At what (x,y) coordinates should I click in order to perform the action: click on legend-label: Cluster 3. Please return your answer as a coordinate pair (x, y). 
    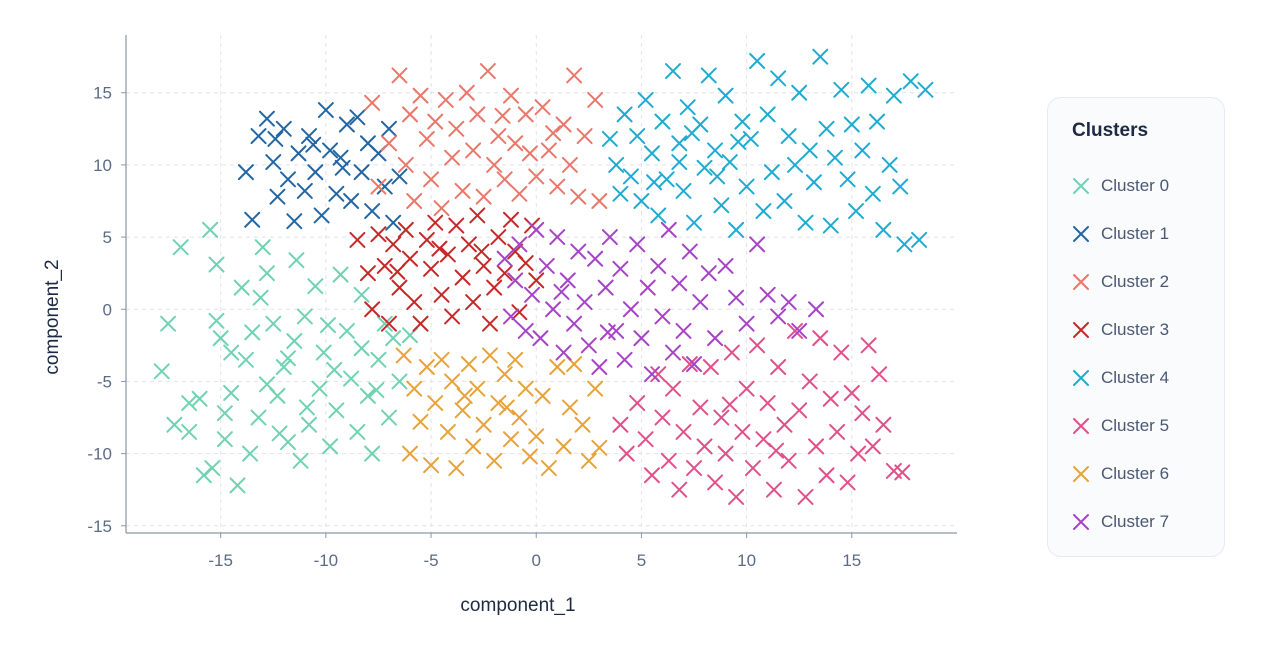
    Looking at the image, I should click on (1135, 329).